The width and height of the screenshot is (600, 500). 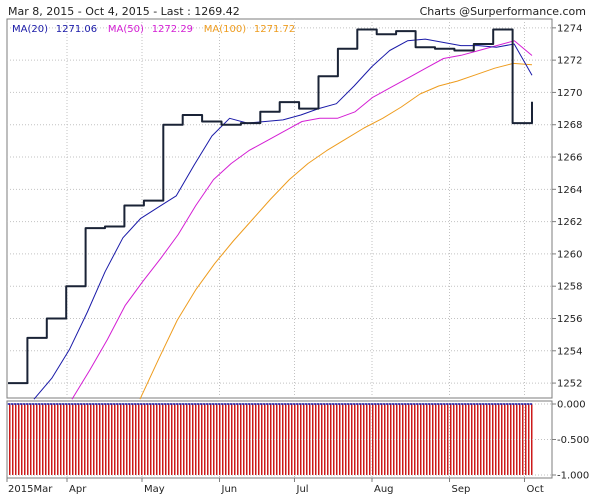 I want to click on legend-name-ma50: MA(50), so click(x=126, y=29).